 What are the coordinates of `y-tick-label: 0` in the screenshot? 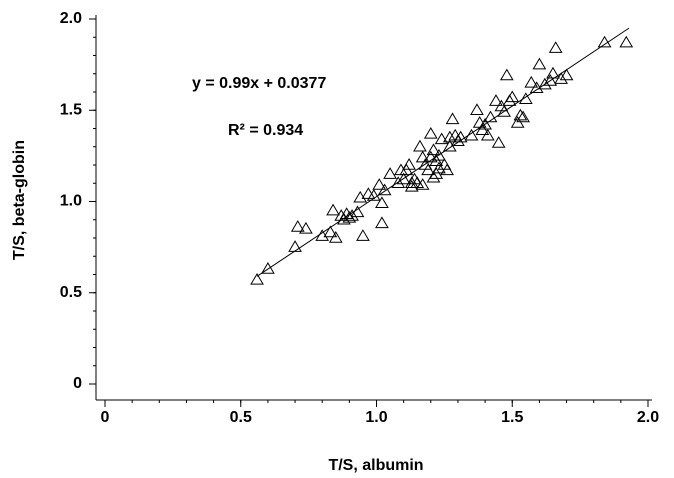 It's located at (77, 383).